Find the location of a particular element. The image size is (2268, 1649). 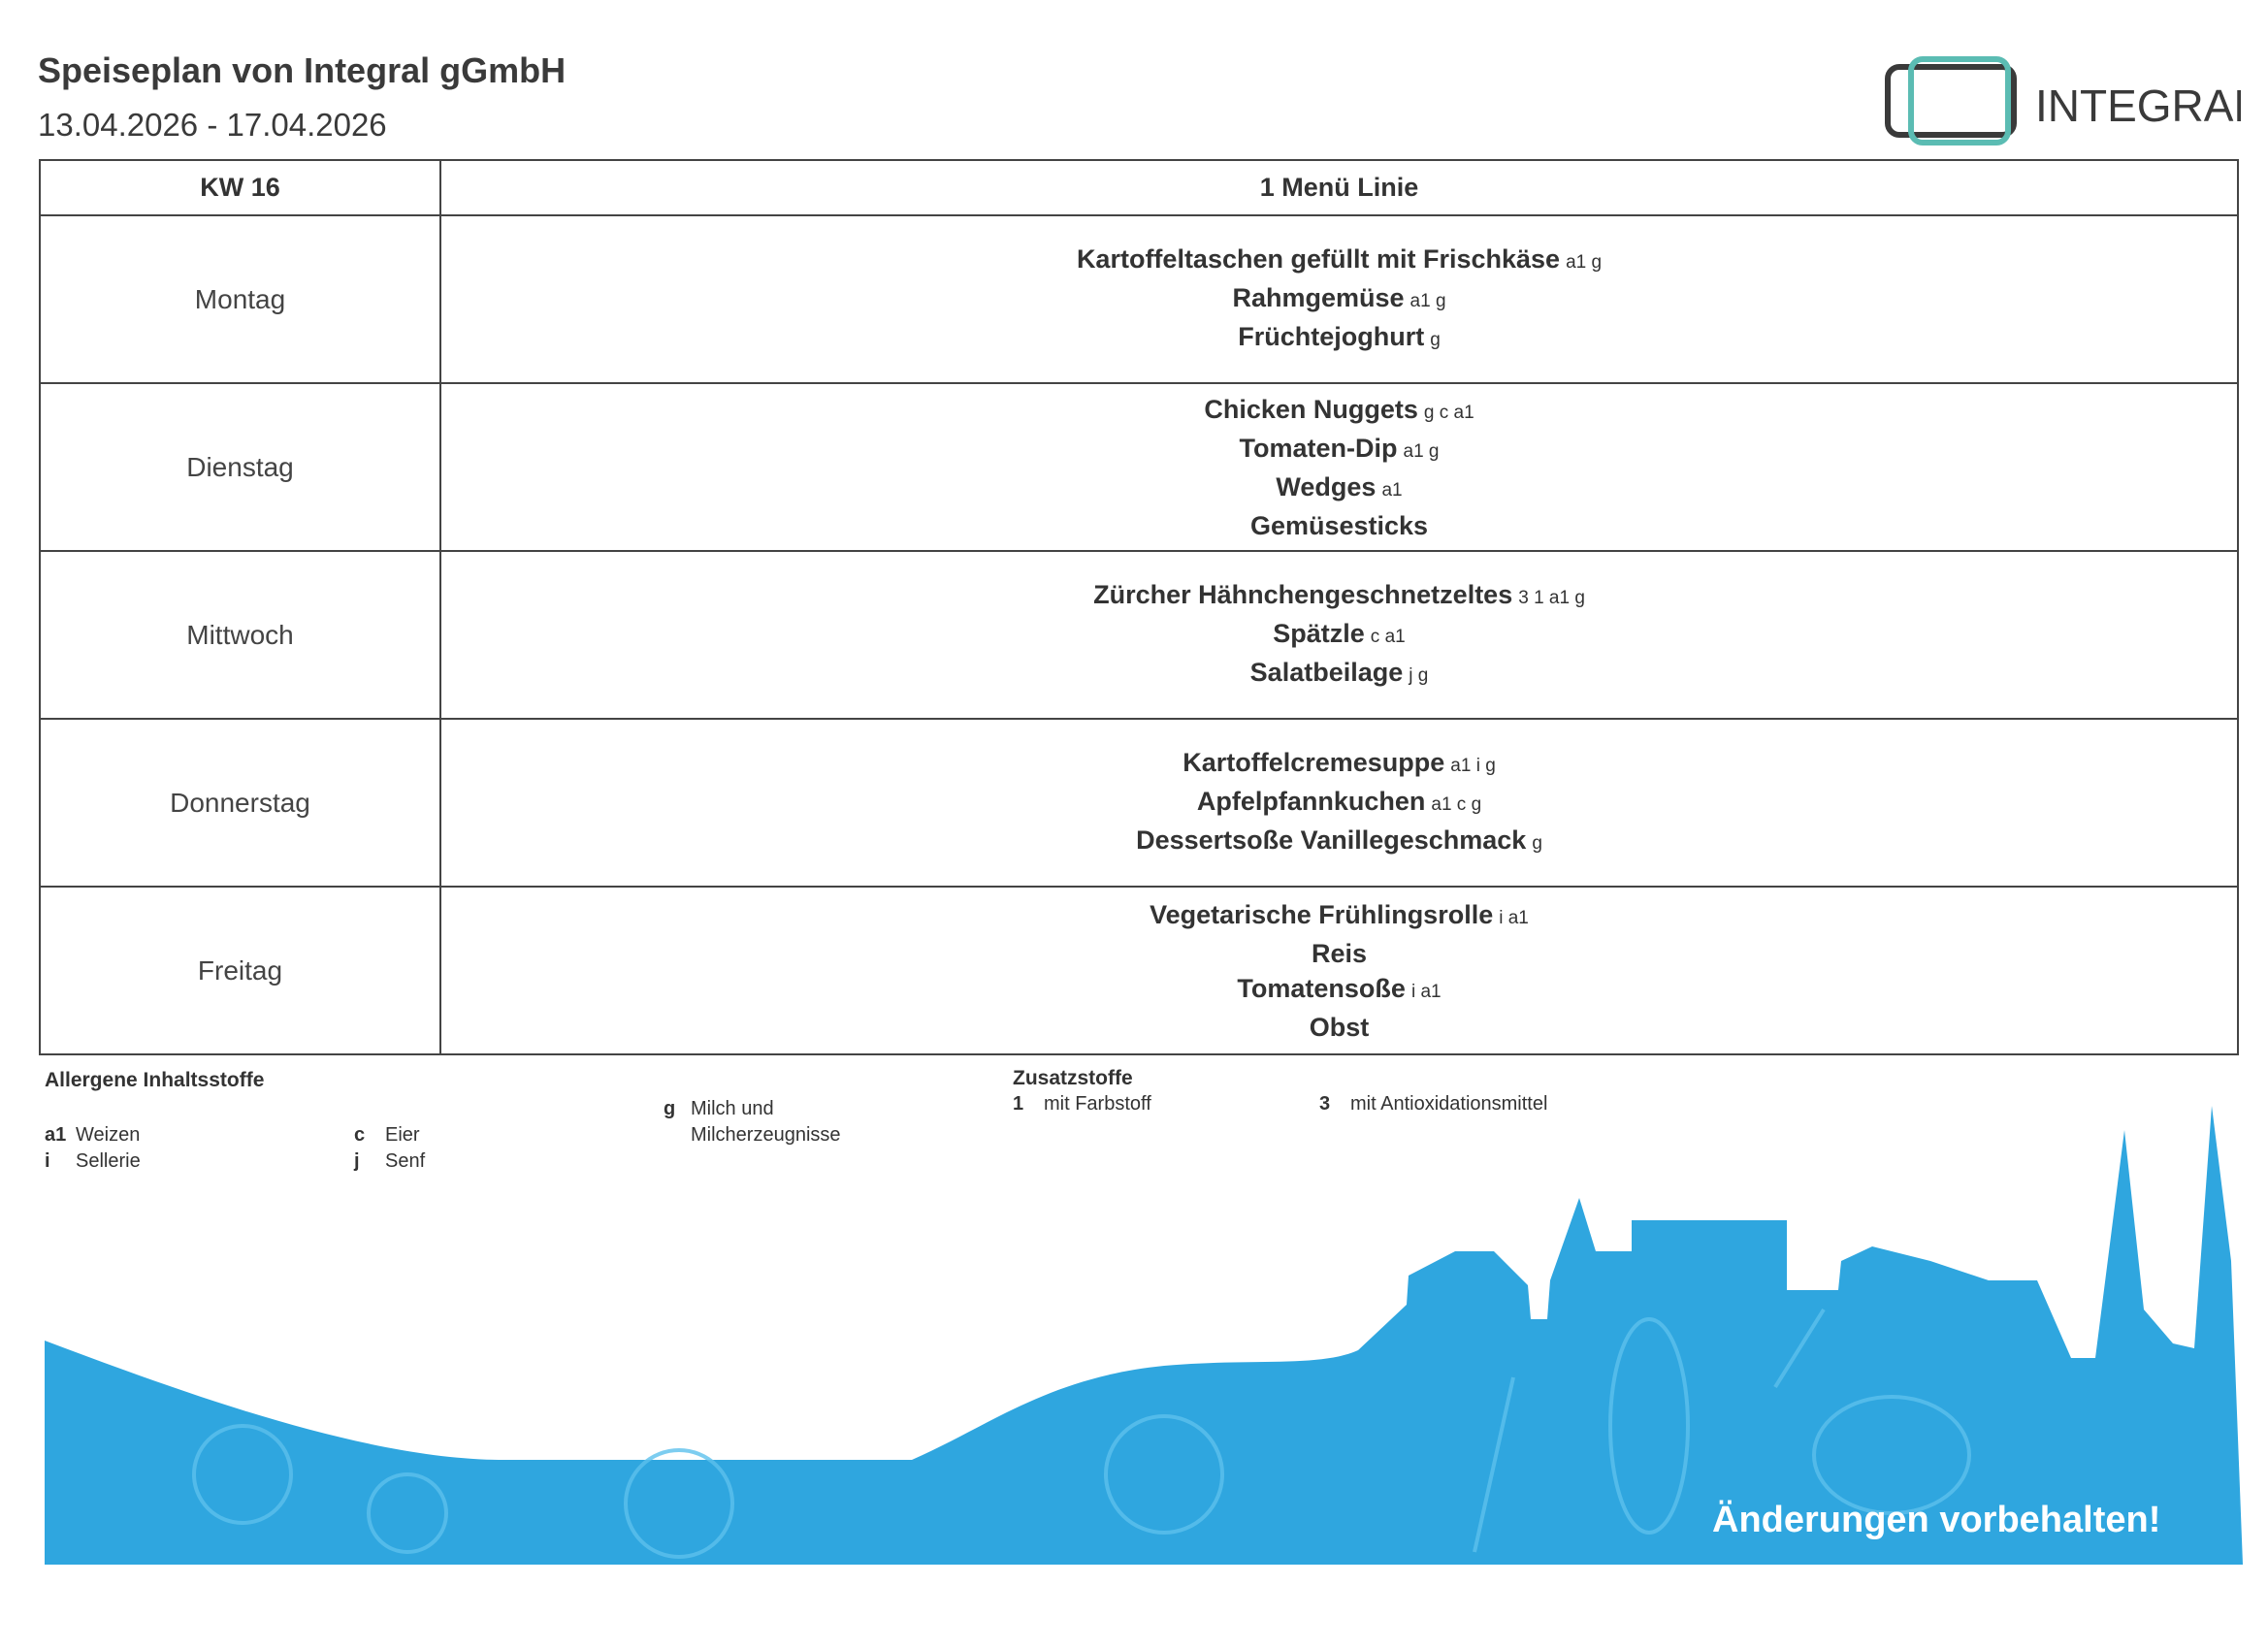

dish-name: Reis is located at coordinates (1339, 953).